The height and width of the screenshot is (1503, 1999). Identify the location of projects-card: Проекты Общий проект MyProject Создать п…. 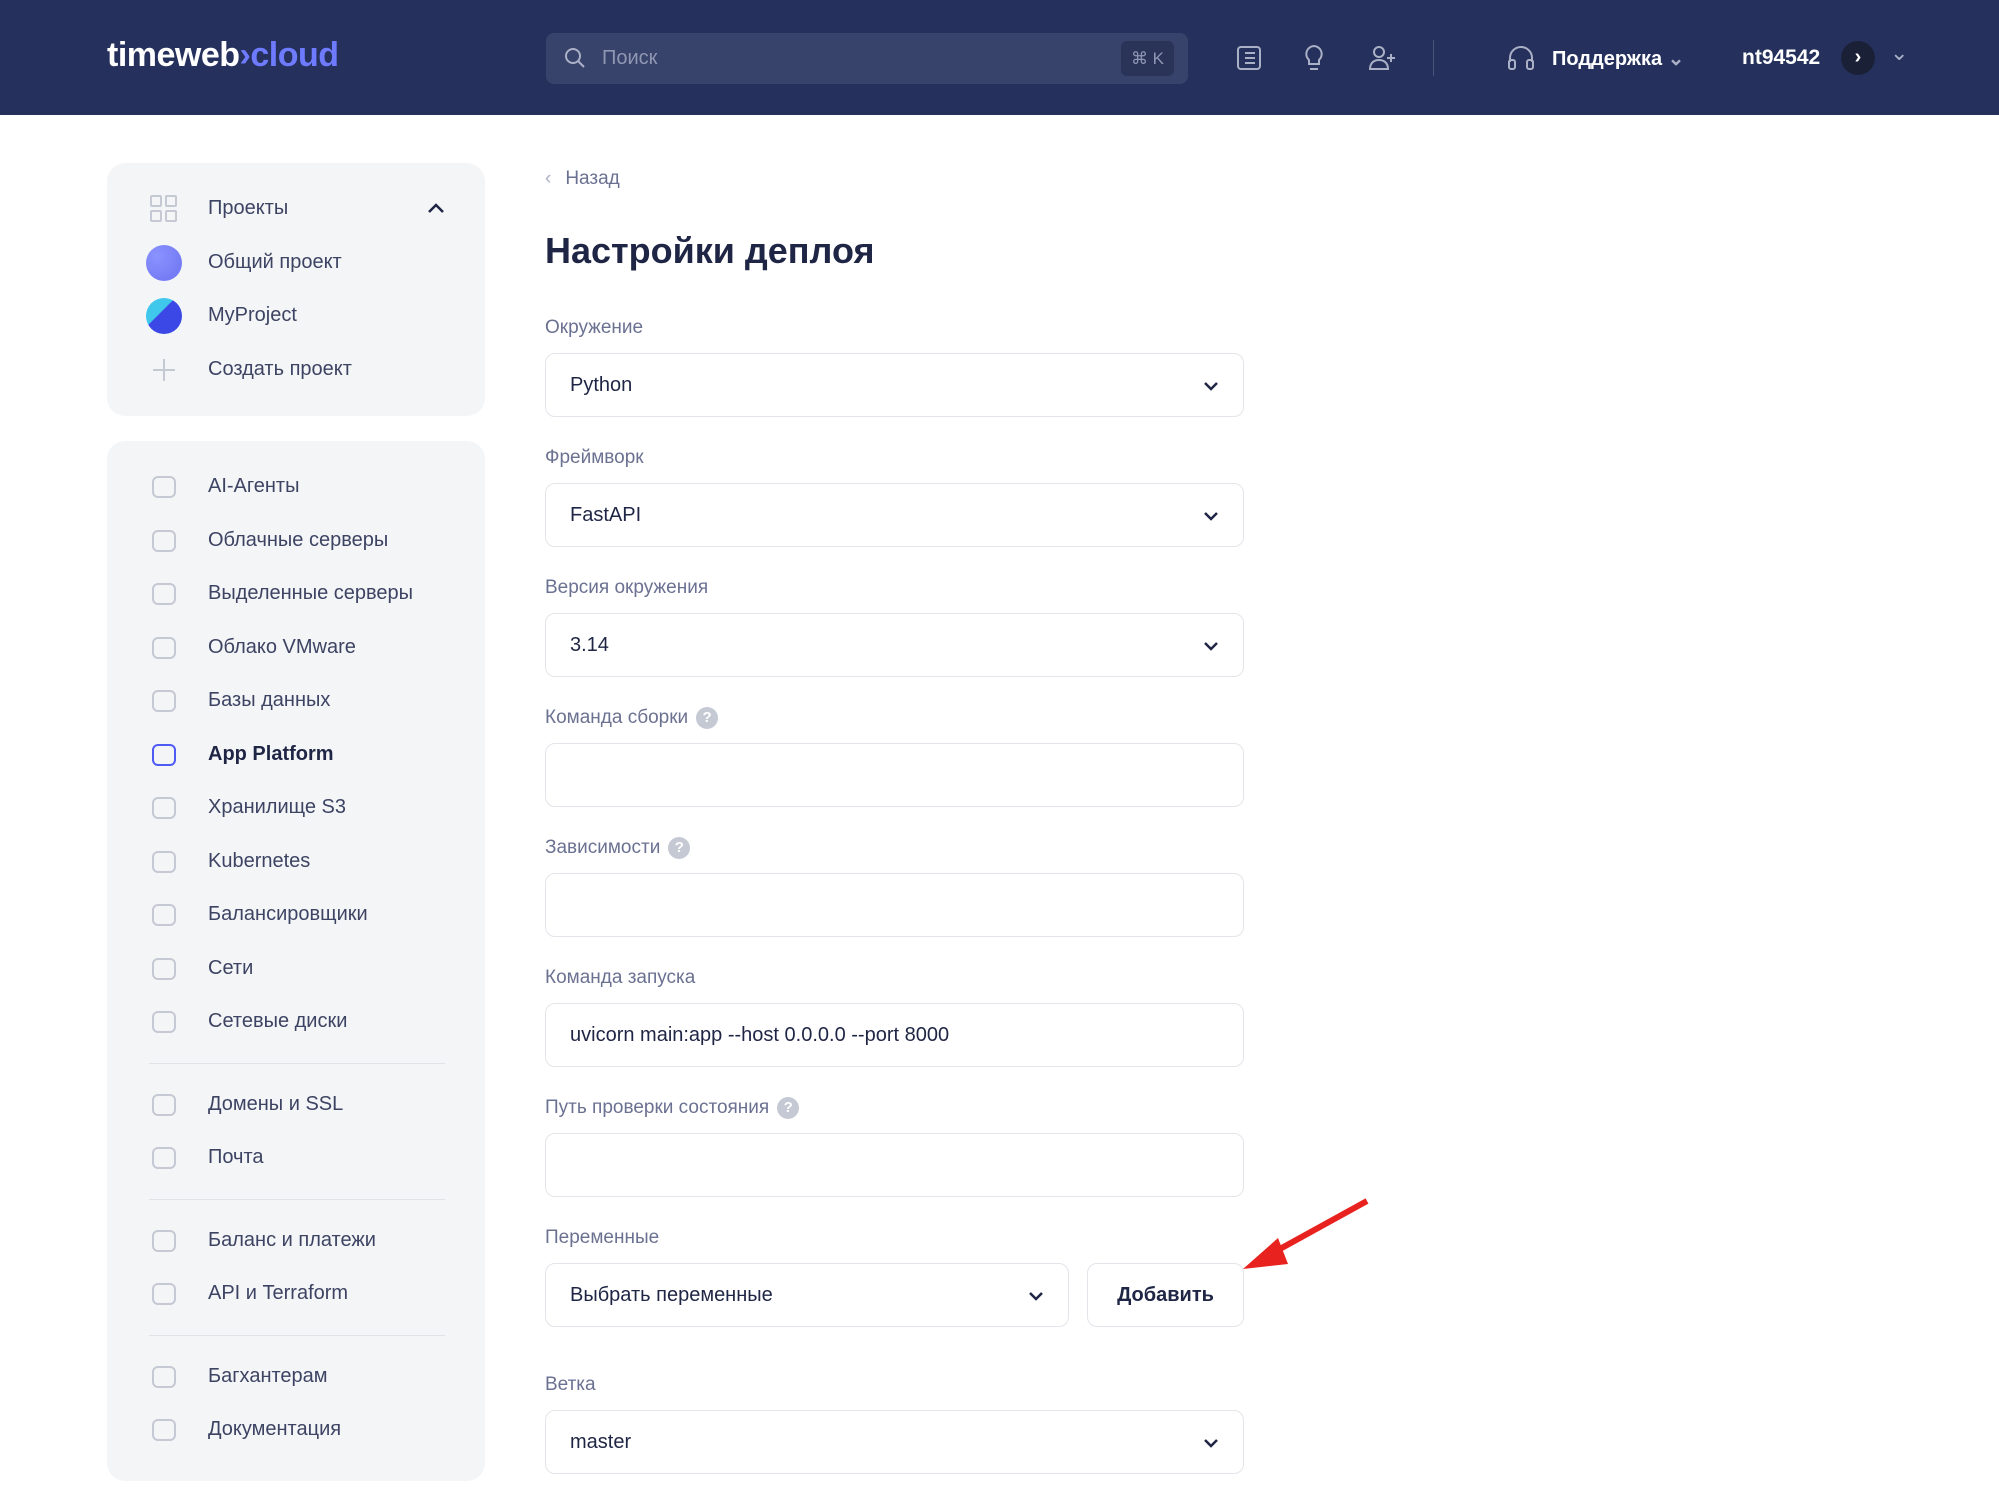
(296, 289).